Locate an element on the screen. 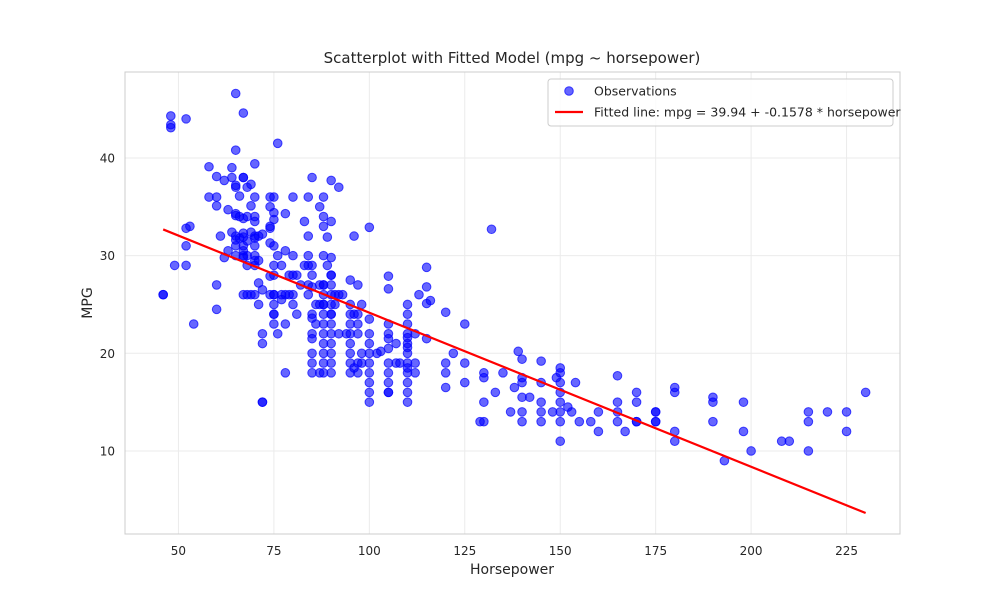  y-tick-label: 30 is located at coordinates (107, 256).